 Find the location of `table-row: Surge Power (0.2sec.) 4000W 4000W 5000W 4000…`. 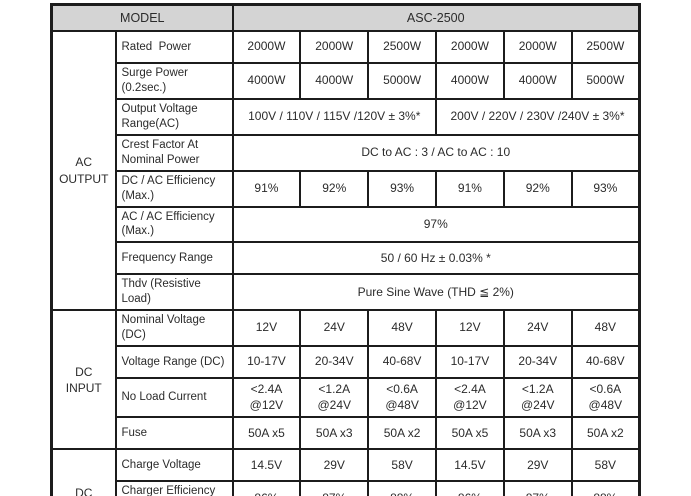

table-row: Surge Power (0.2sec.) 4000W 4000W 5000W 4000… is located at coordinates (346, 81).